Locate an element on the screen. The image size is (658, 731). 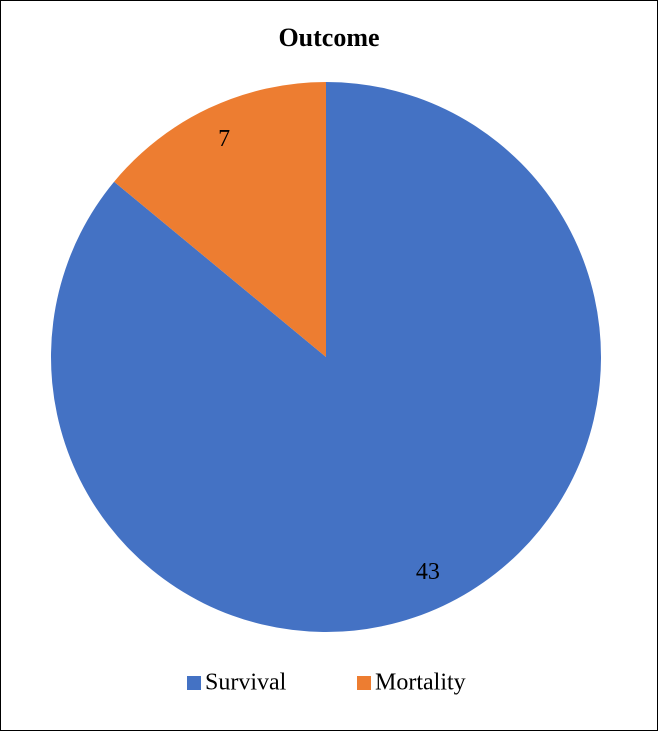
legend-label: Mortality is located at coordinates (420, 683).